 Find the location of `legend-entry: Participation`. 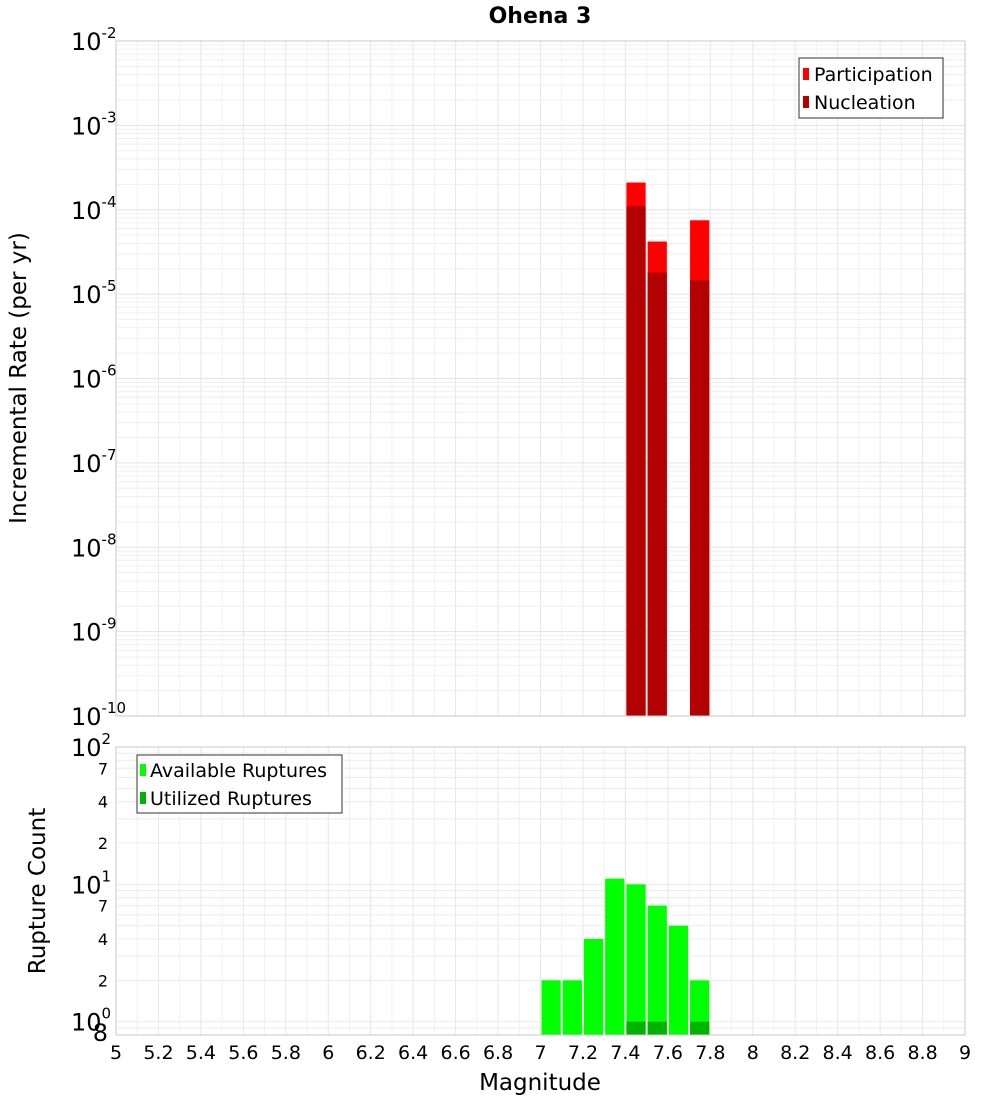

legend-entry: Participation is located at coordinates (873, 75).